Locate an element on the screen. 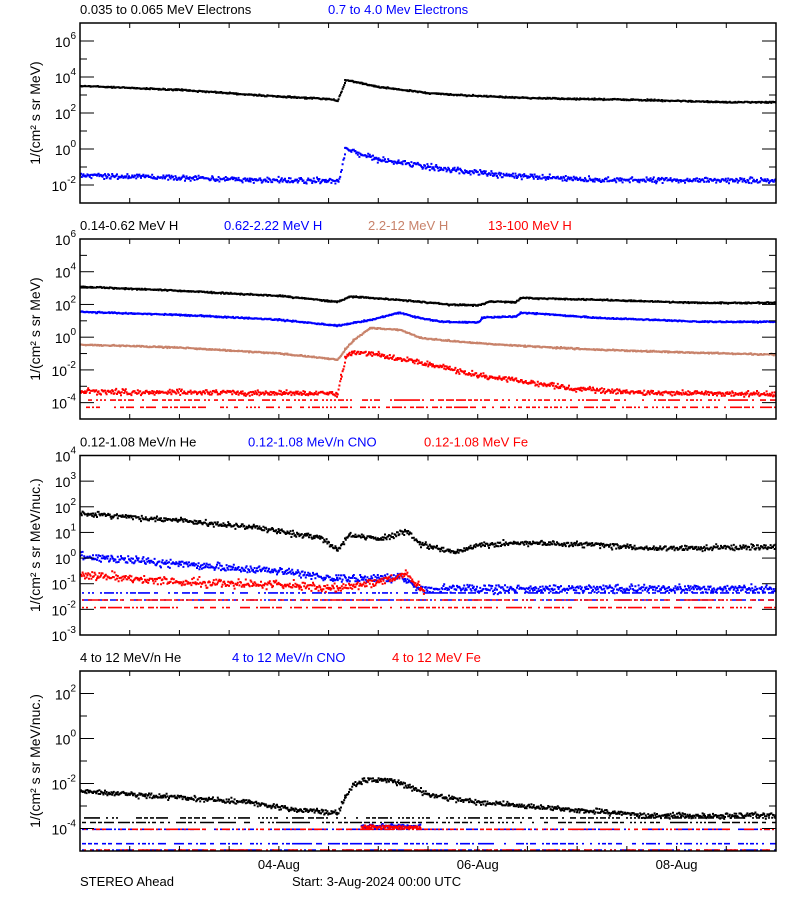 Image resolution: width=800 pixels, height=900 pixels. start-time-label: Start: 3-Aug-2024 00:00 UTC is located at coordinates (376, 881).